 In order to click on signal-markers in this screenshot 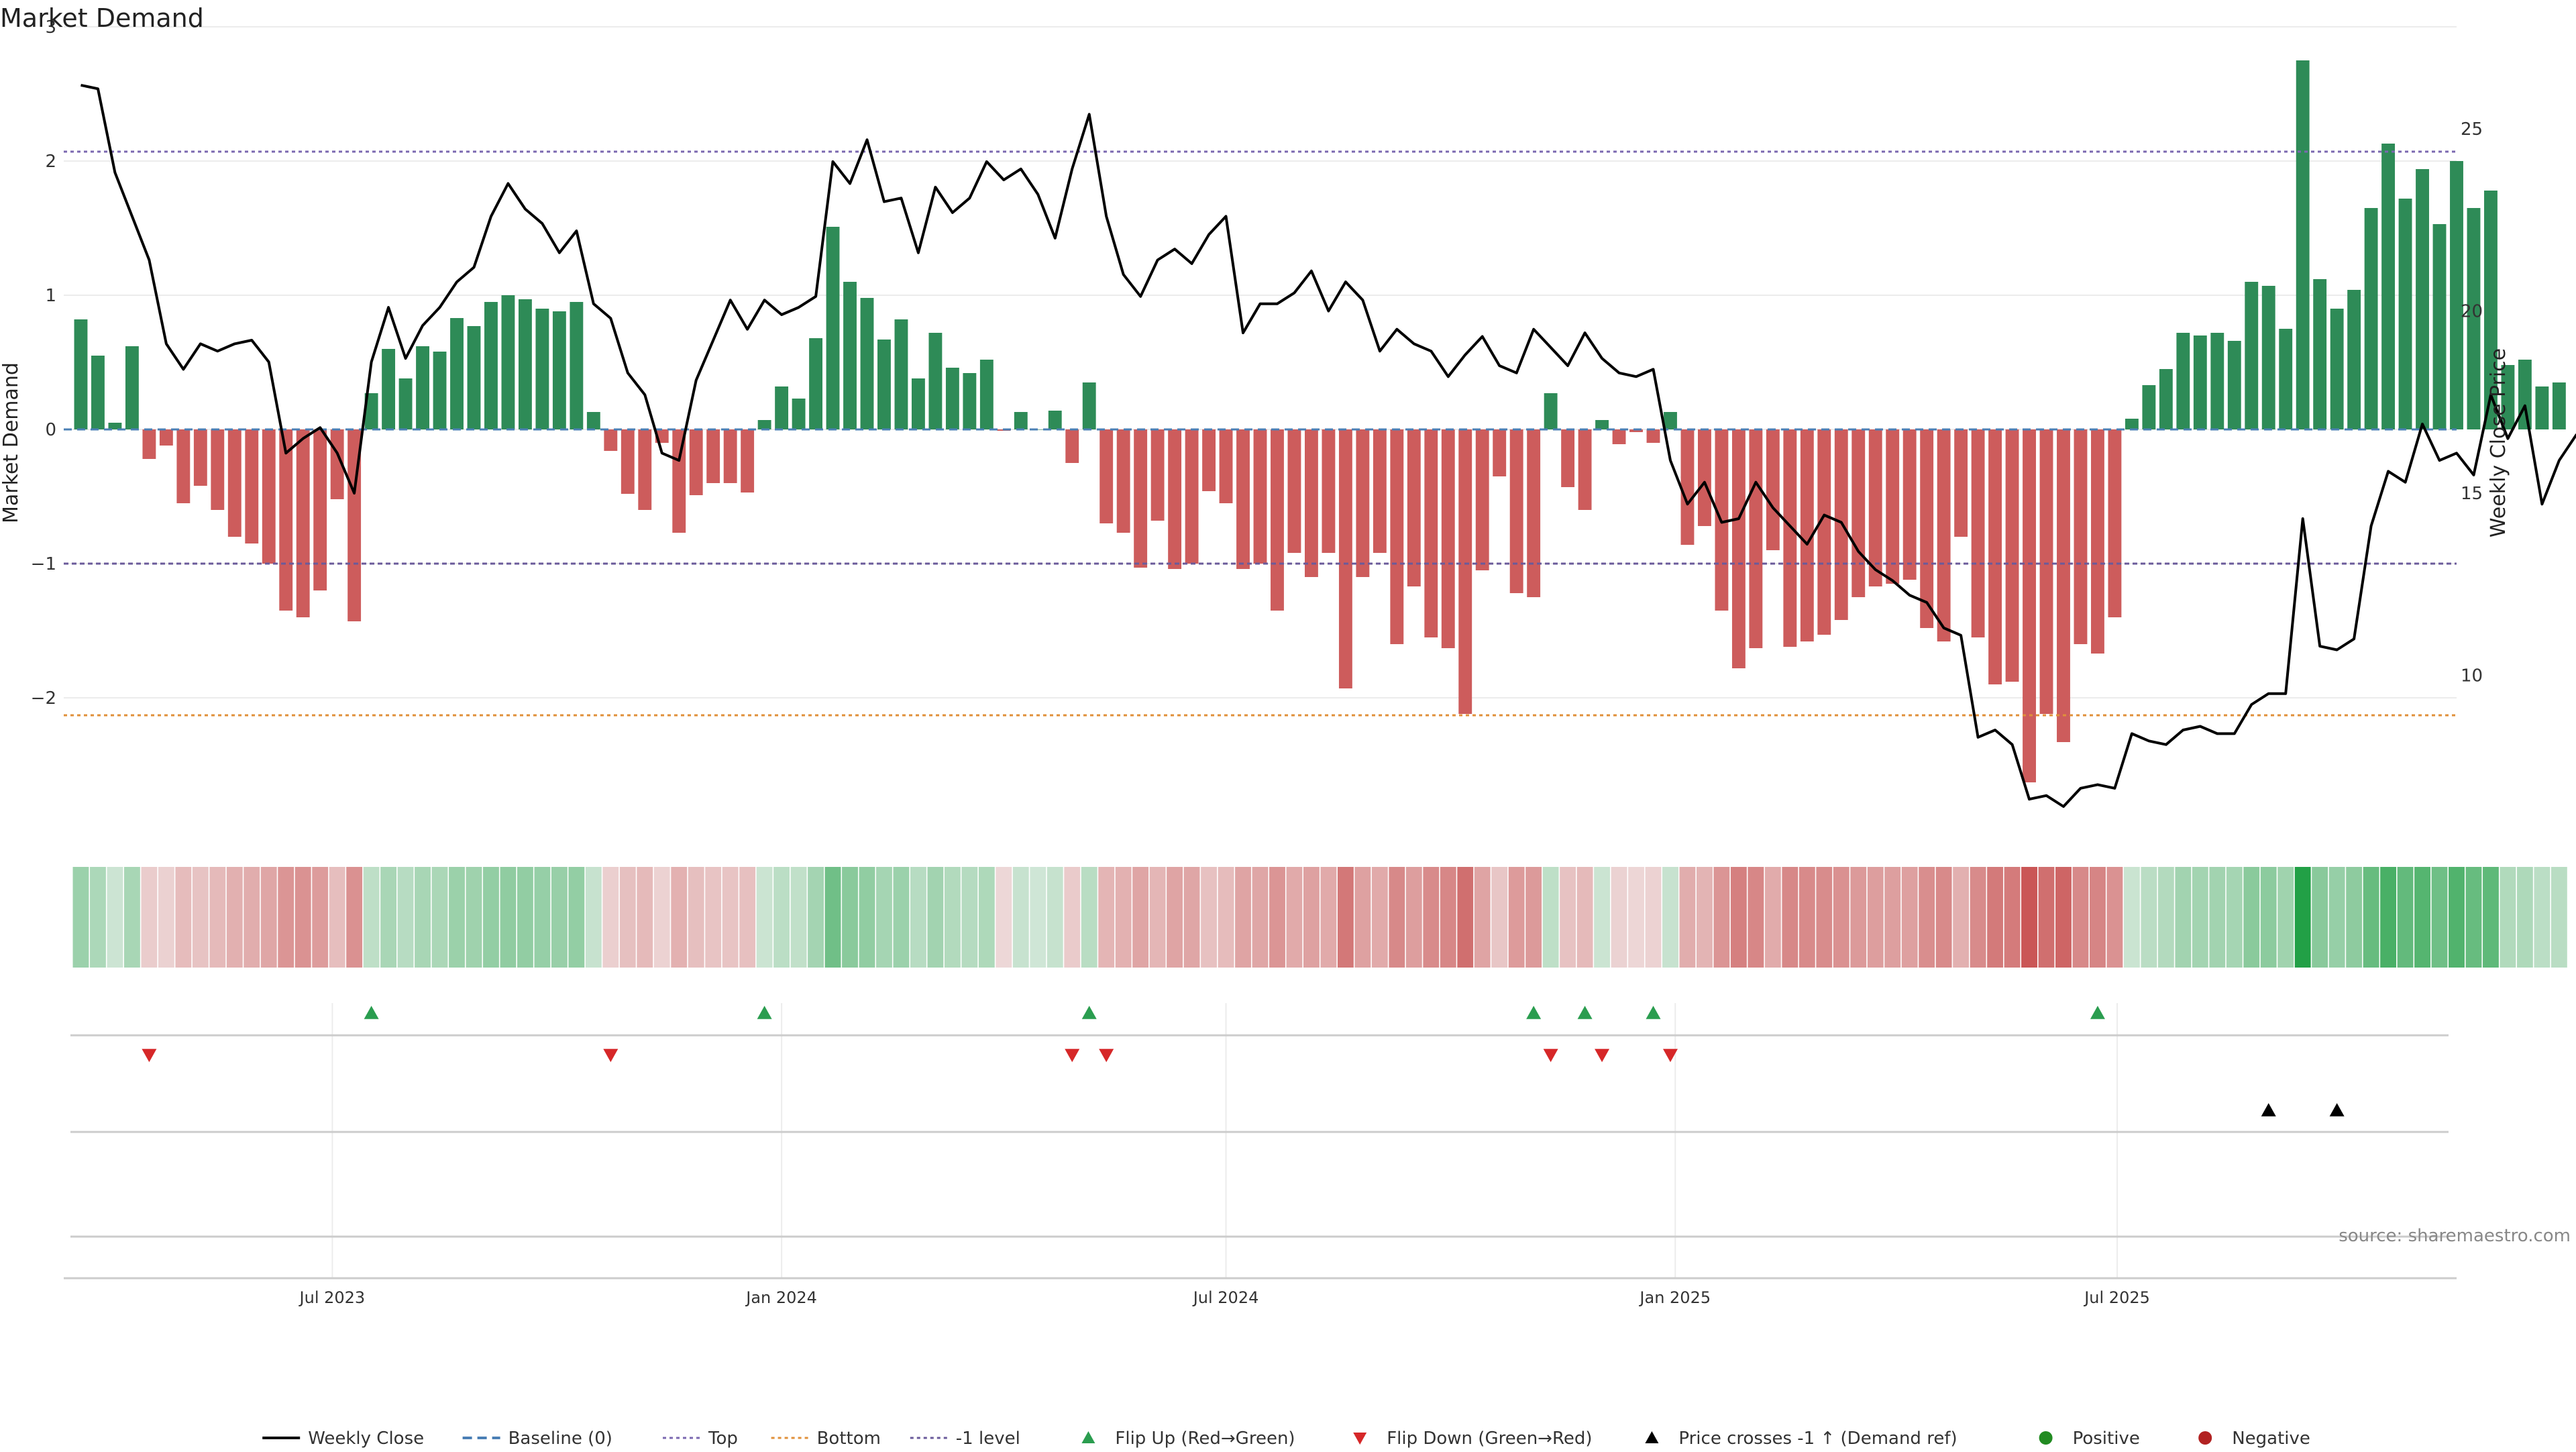, I will do `click(1243, 1061)`.